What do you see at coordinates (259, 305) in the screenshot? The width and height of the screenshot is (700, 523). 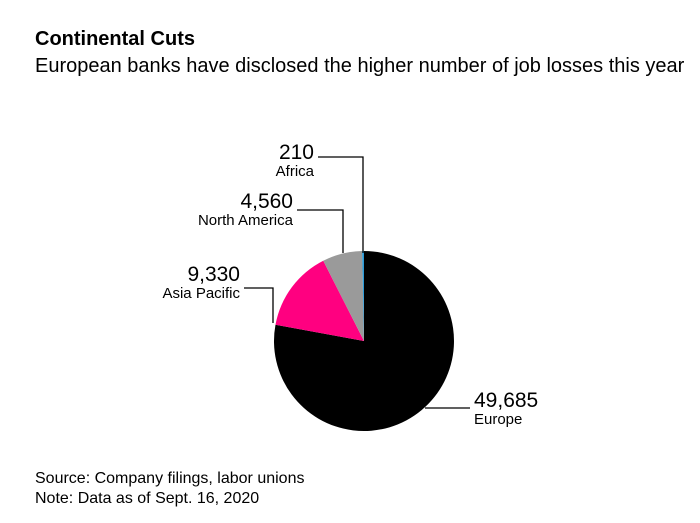 I see `leader-asia-pacific` at bounding box center [259, 305].